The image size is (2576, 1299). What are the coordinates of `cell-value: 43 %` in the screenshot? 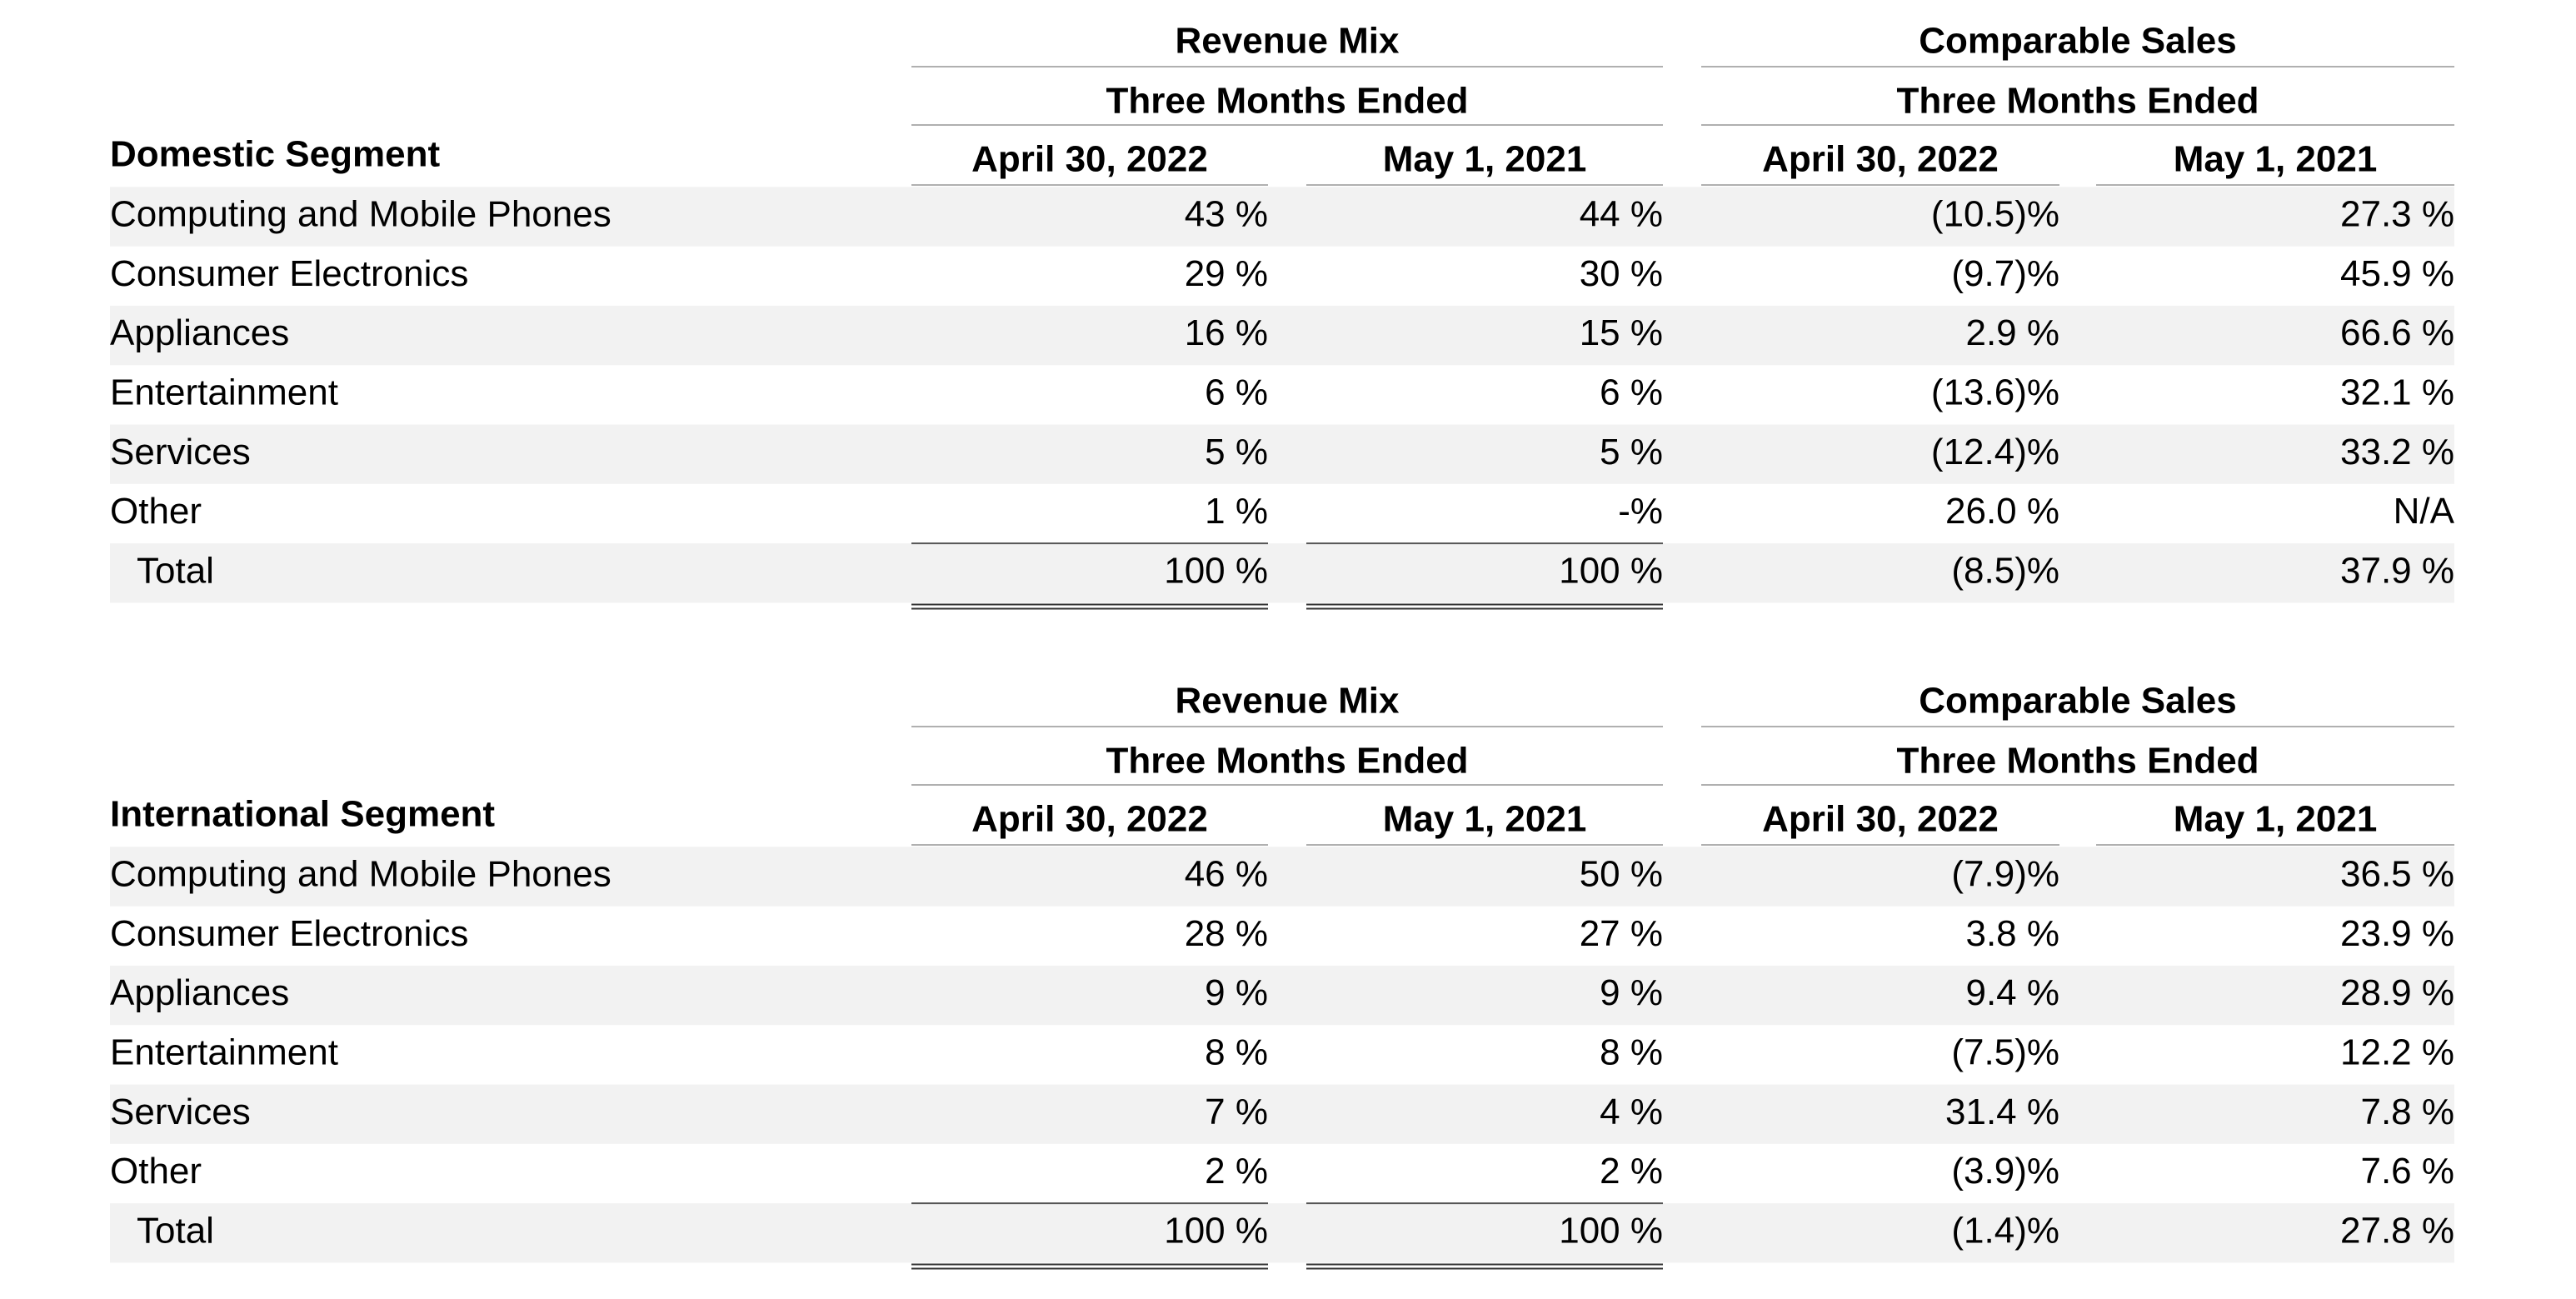 It's located at (1226, 214).